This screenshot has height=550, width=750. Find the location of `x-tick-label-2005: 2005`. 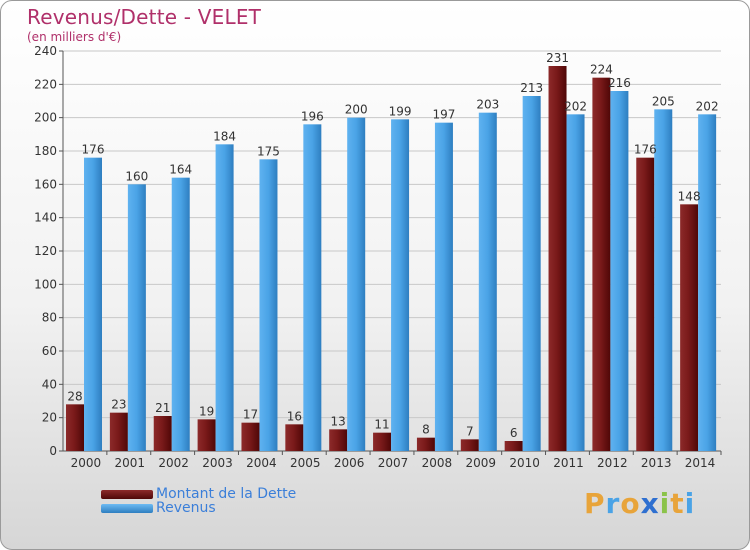

x-tick-label-2005: 2005 is located at coordinates (305, 463).